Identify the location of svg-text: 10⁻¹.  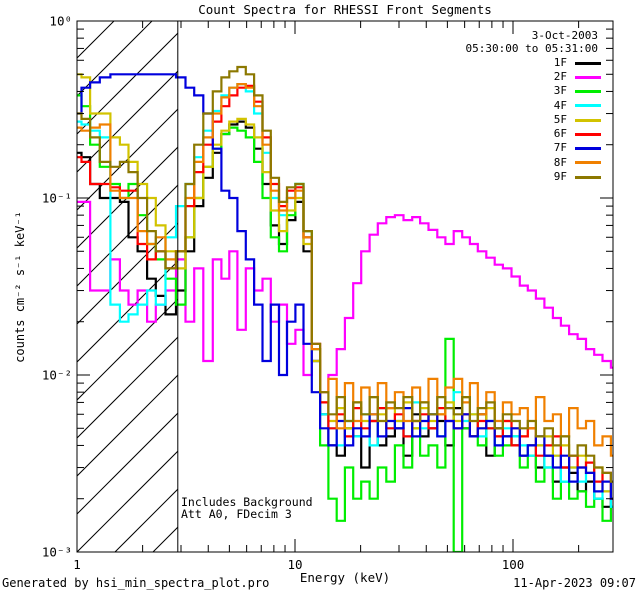
(57, 198).